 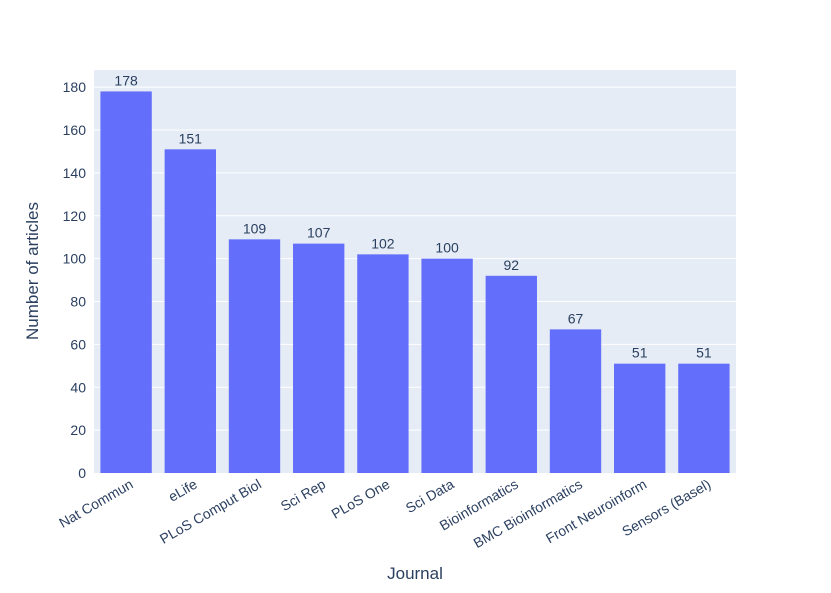 I want to click on y-tick-label: 180, so click(x=75, y=87).